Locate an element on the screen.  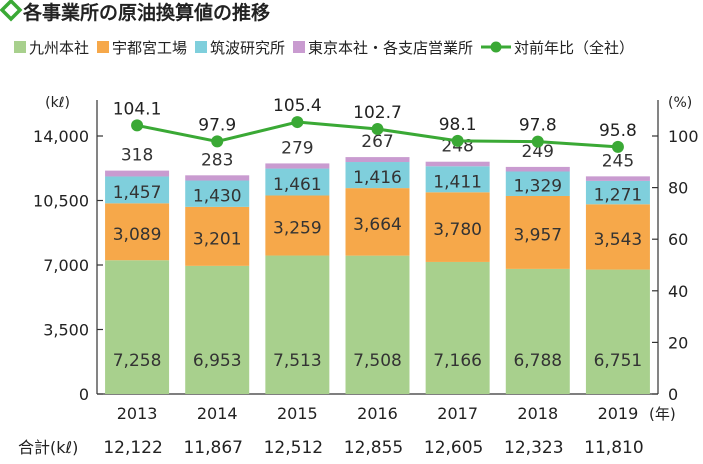
y-axis-right-unit: (%) is located at coordinates (680, 103).